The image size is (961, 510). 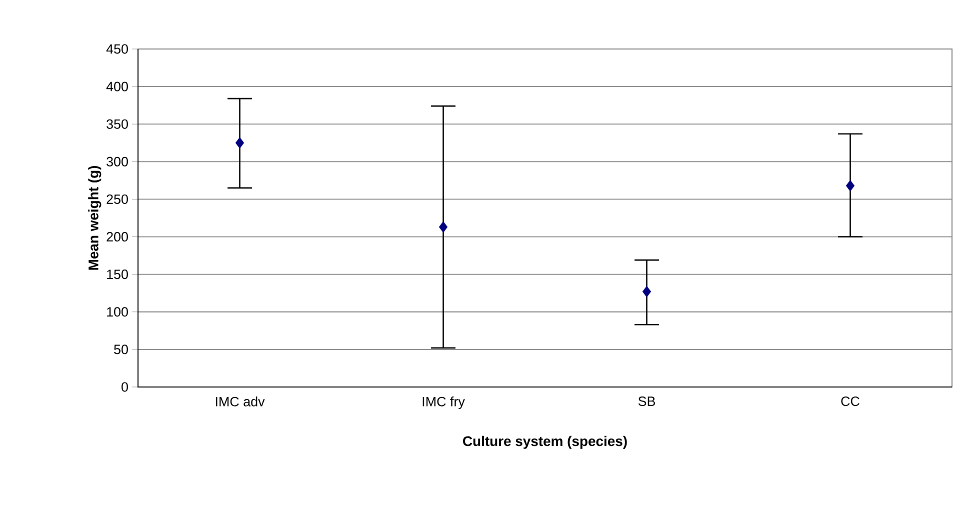 I want to click on y-tick-label: 350, so click(x=117, y=124).